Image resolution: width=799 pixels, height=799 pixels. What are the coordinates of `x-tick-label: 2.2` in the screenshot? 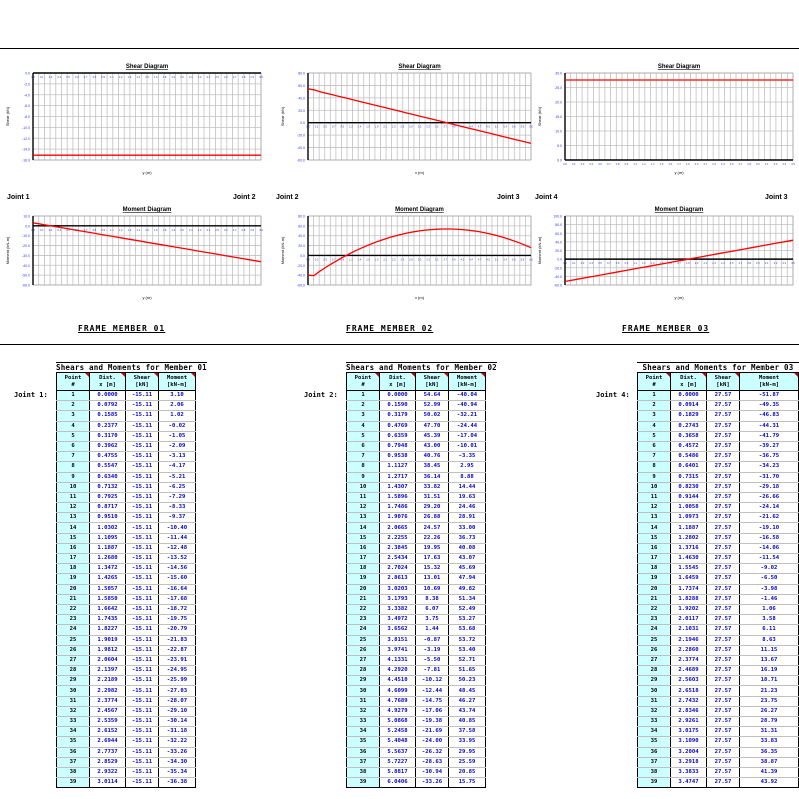 It's located at (200, 77).